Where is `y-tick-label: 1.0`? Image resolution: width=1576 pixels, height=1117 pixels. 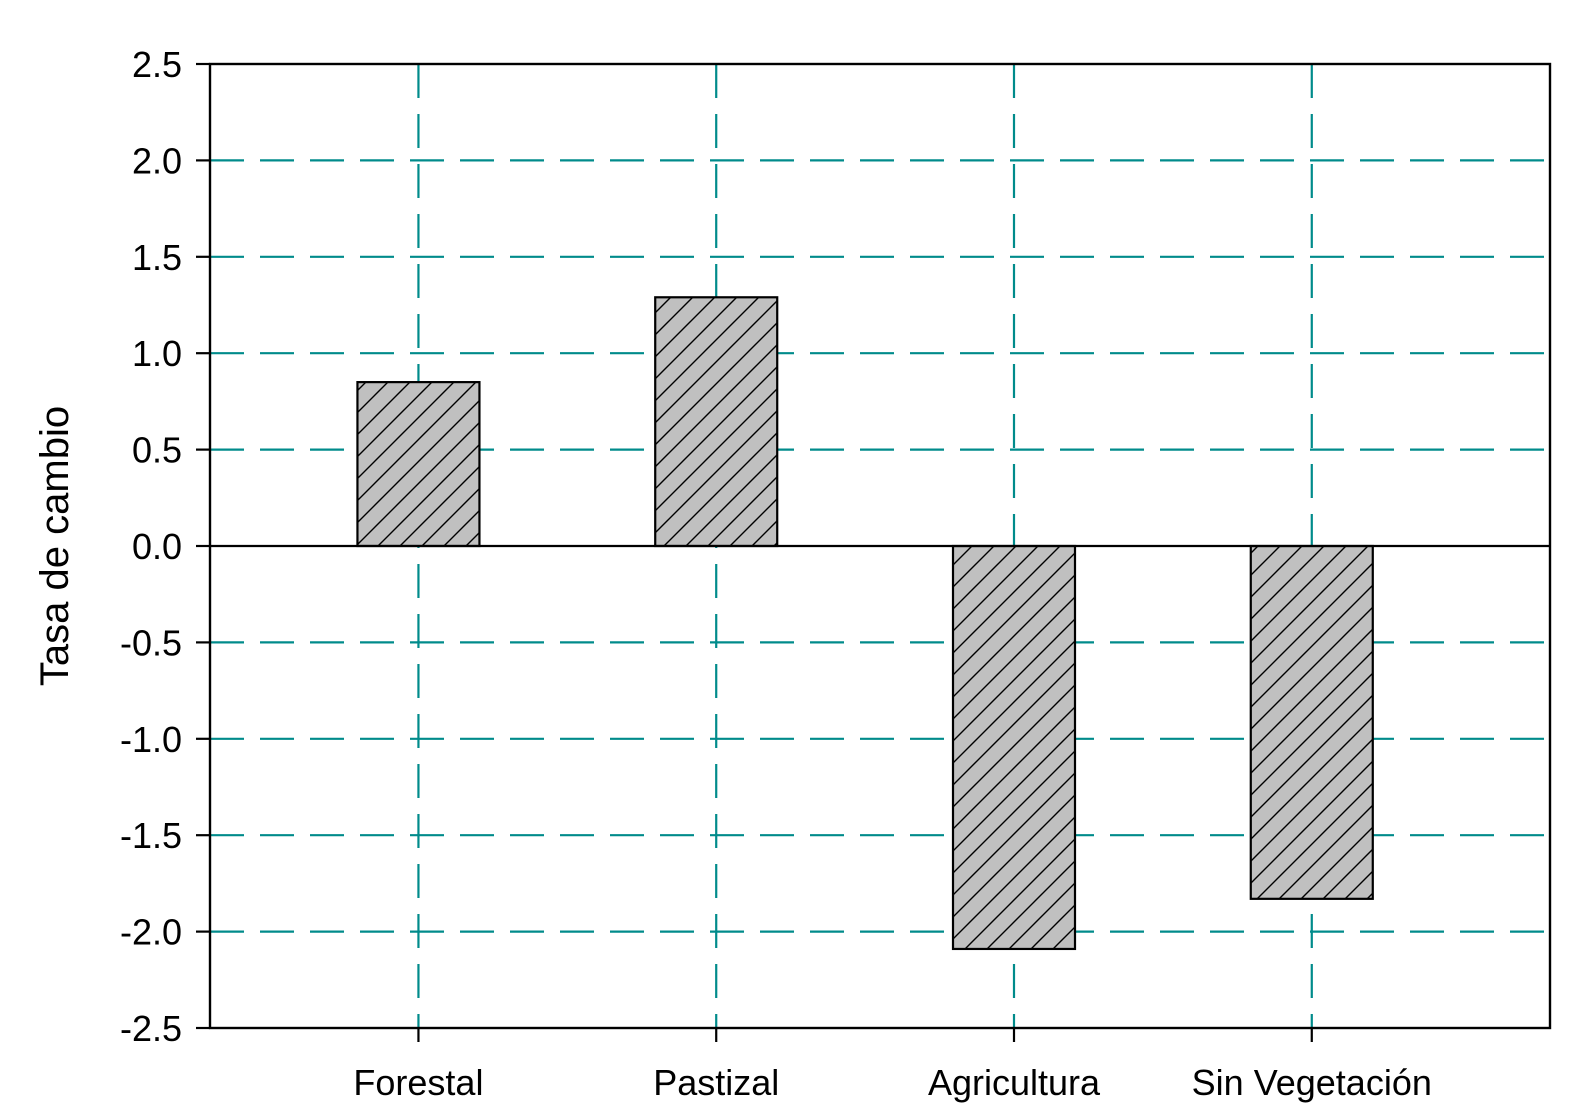
y-tick-label: 1.0 is located at coordinates (157, 353).